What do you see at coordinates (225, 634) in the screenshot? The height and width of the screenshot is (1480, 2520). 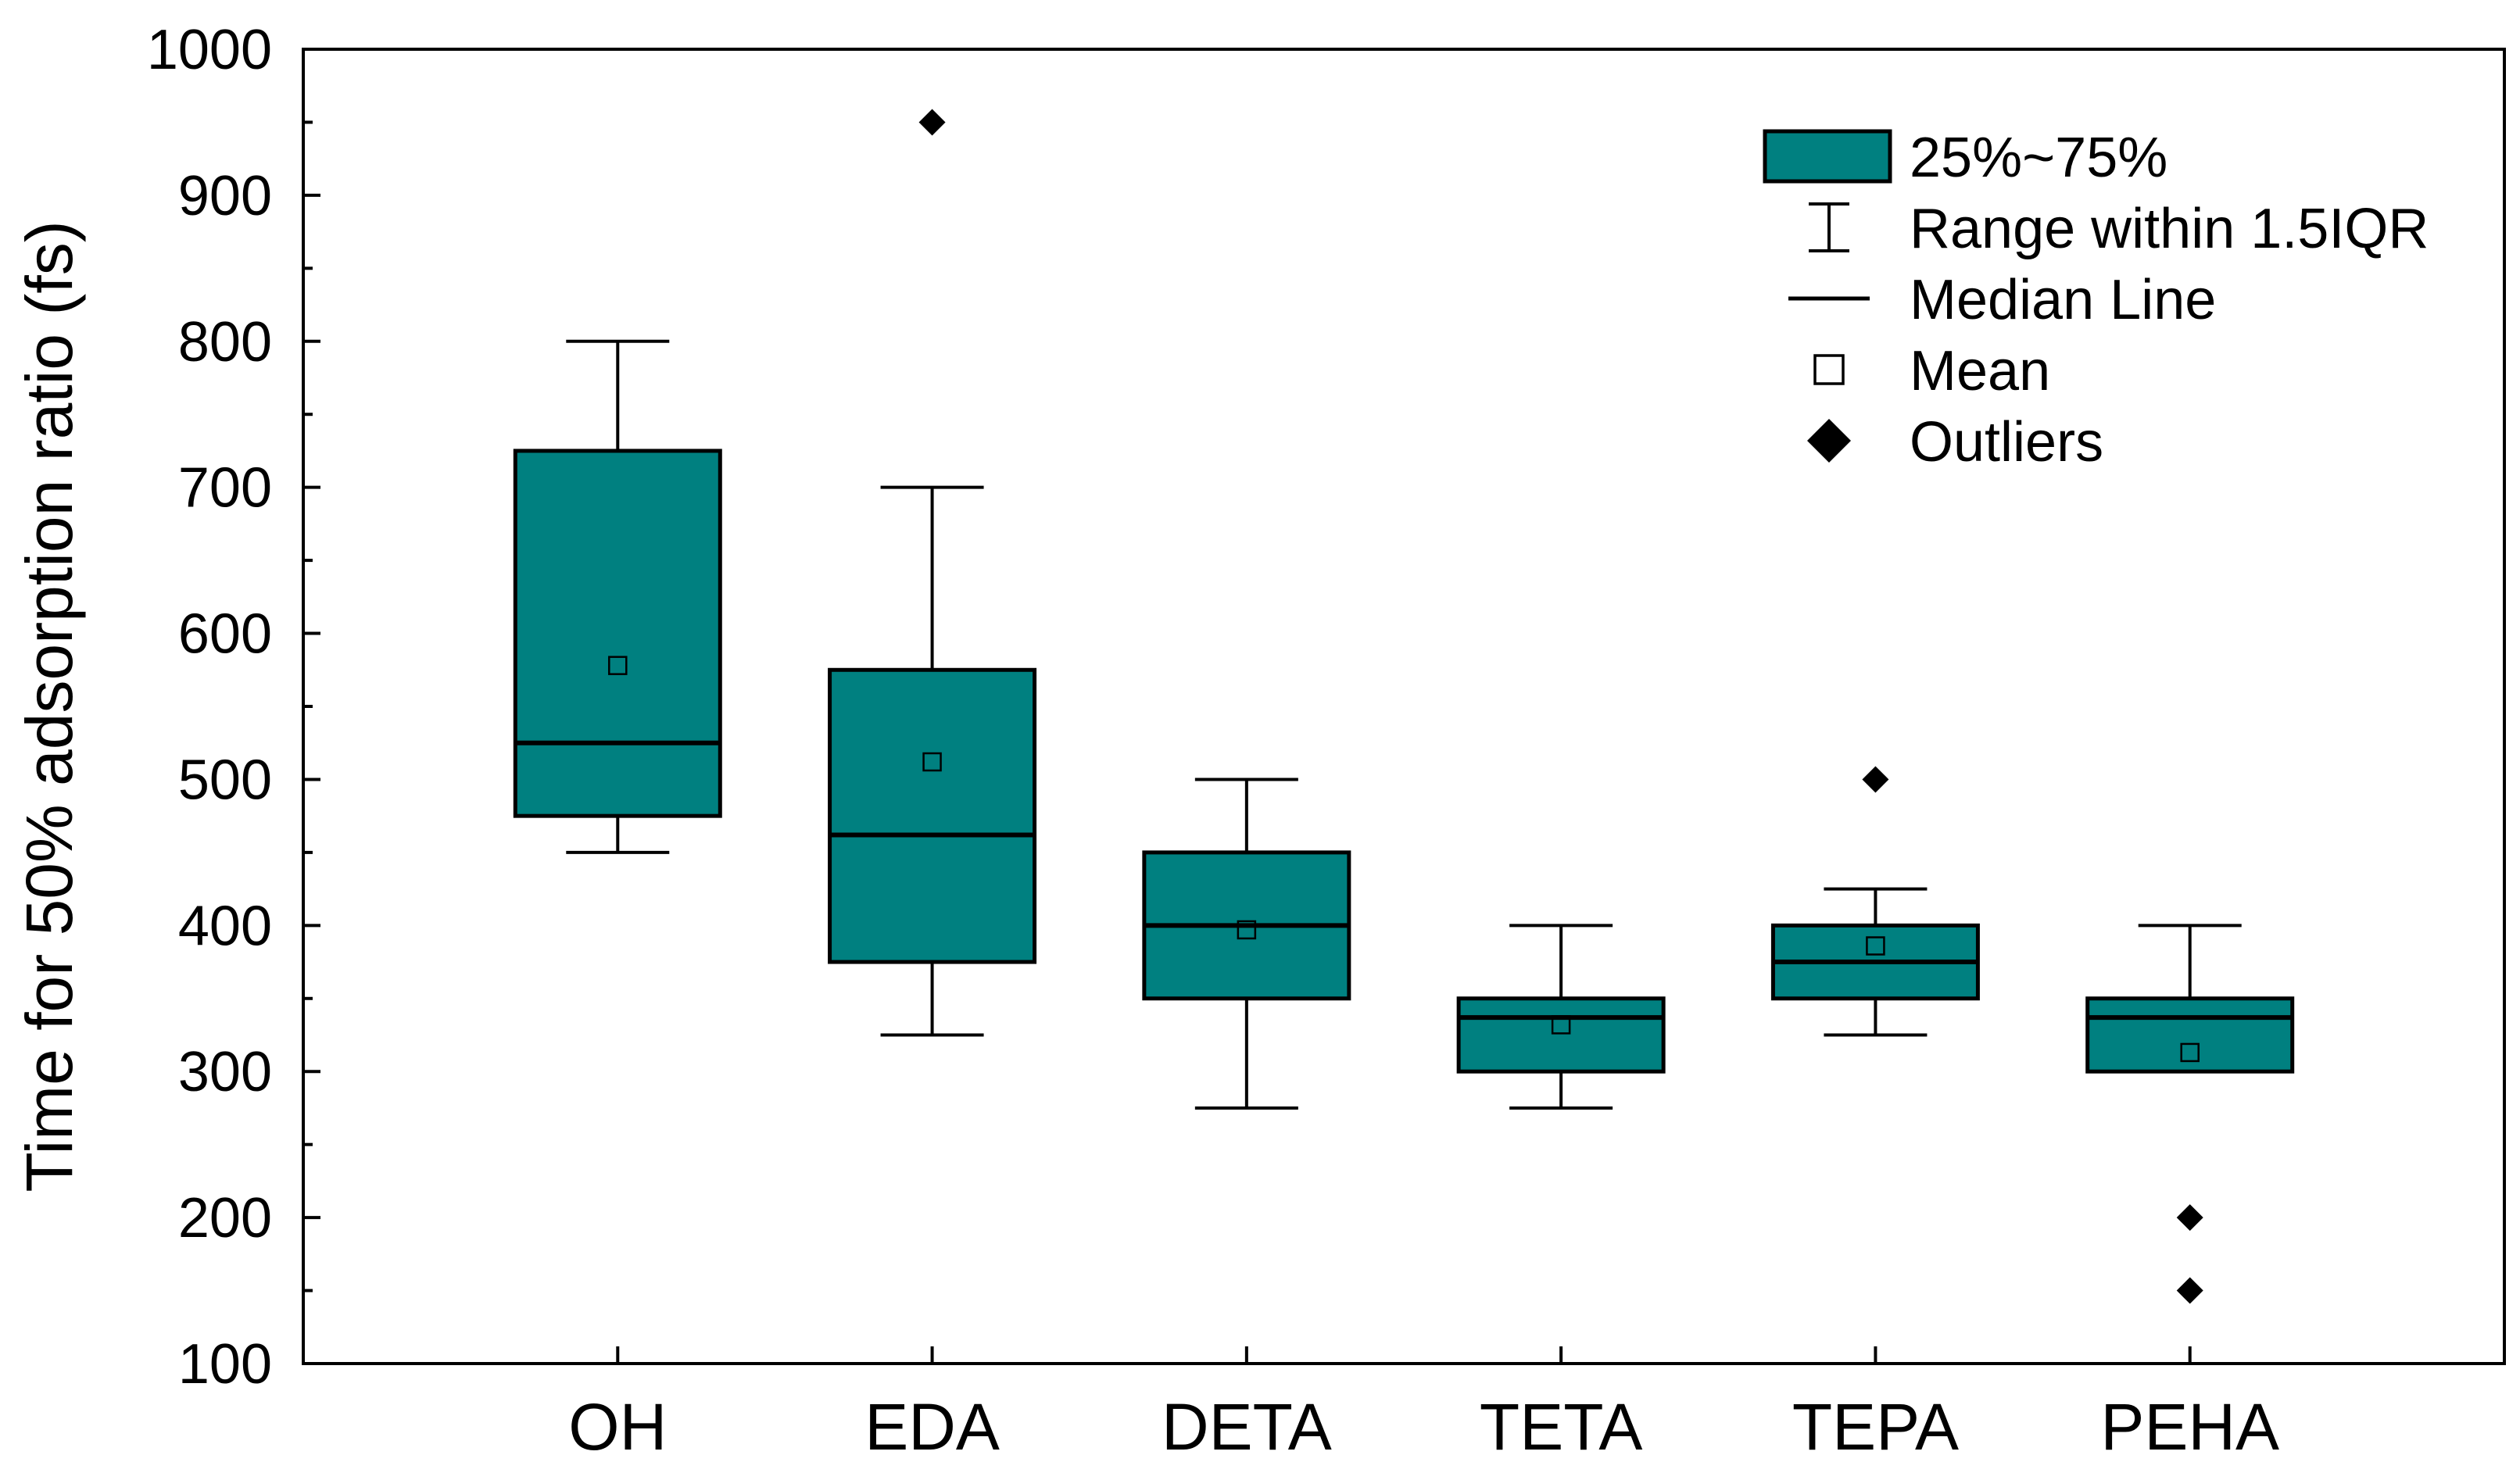 I see `y-tick-label: 600` at bounding box center [225, 634].